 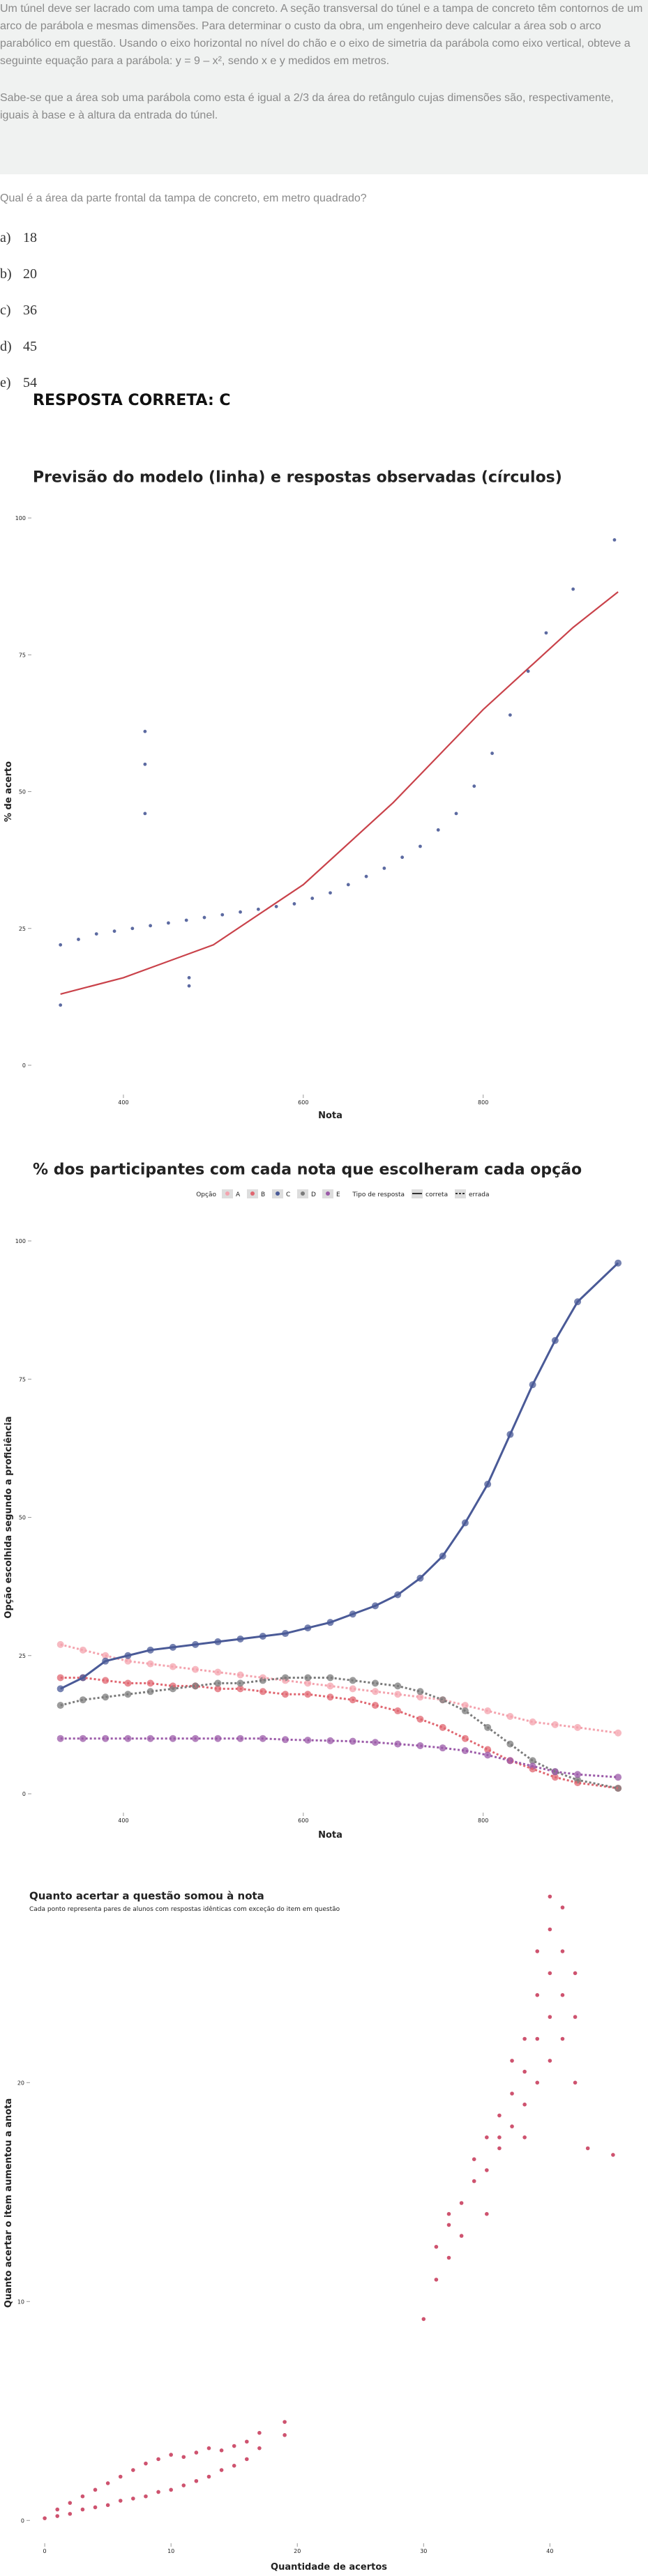 What do you see at coordinates (45, 2551) in the screenshot?
I see `x-tick-label: 0` at bounding box center [45, 2551].